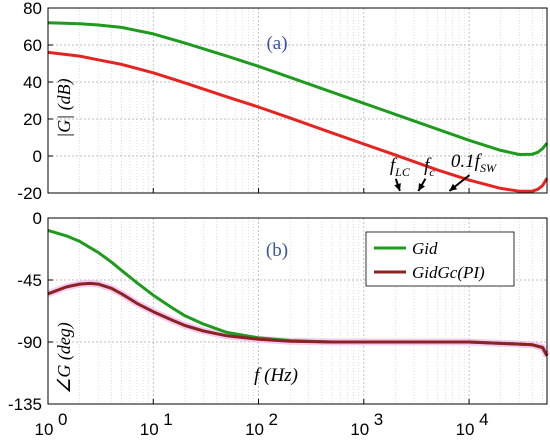  Describe the element at coordinates (474, 163) in the screenshot. I see `annotation-label: 0.1fSW` at that location.